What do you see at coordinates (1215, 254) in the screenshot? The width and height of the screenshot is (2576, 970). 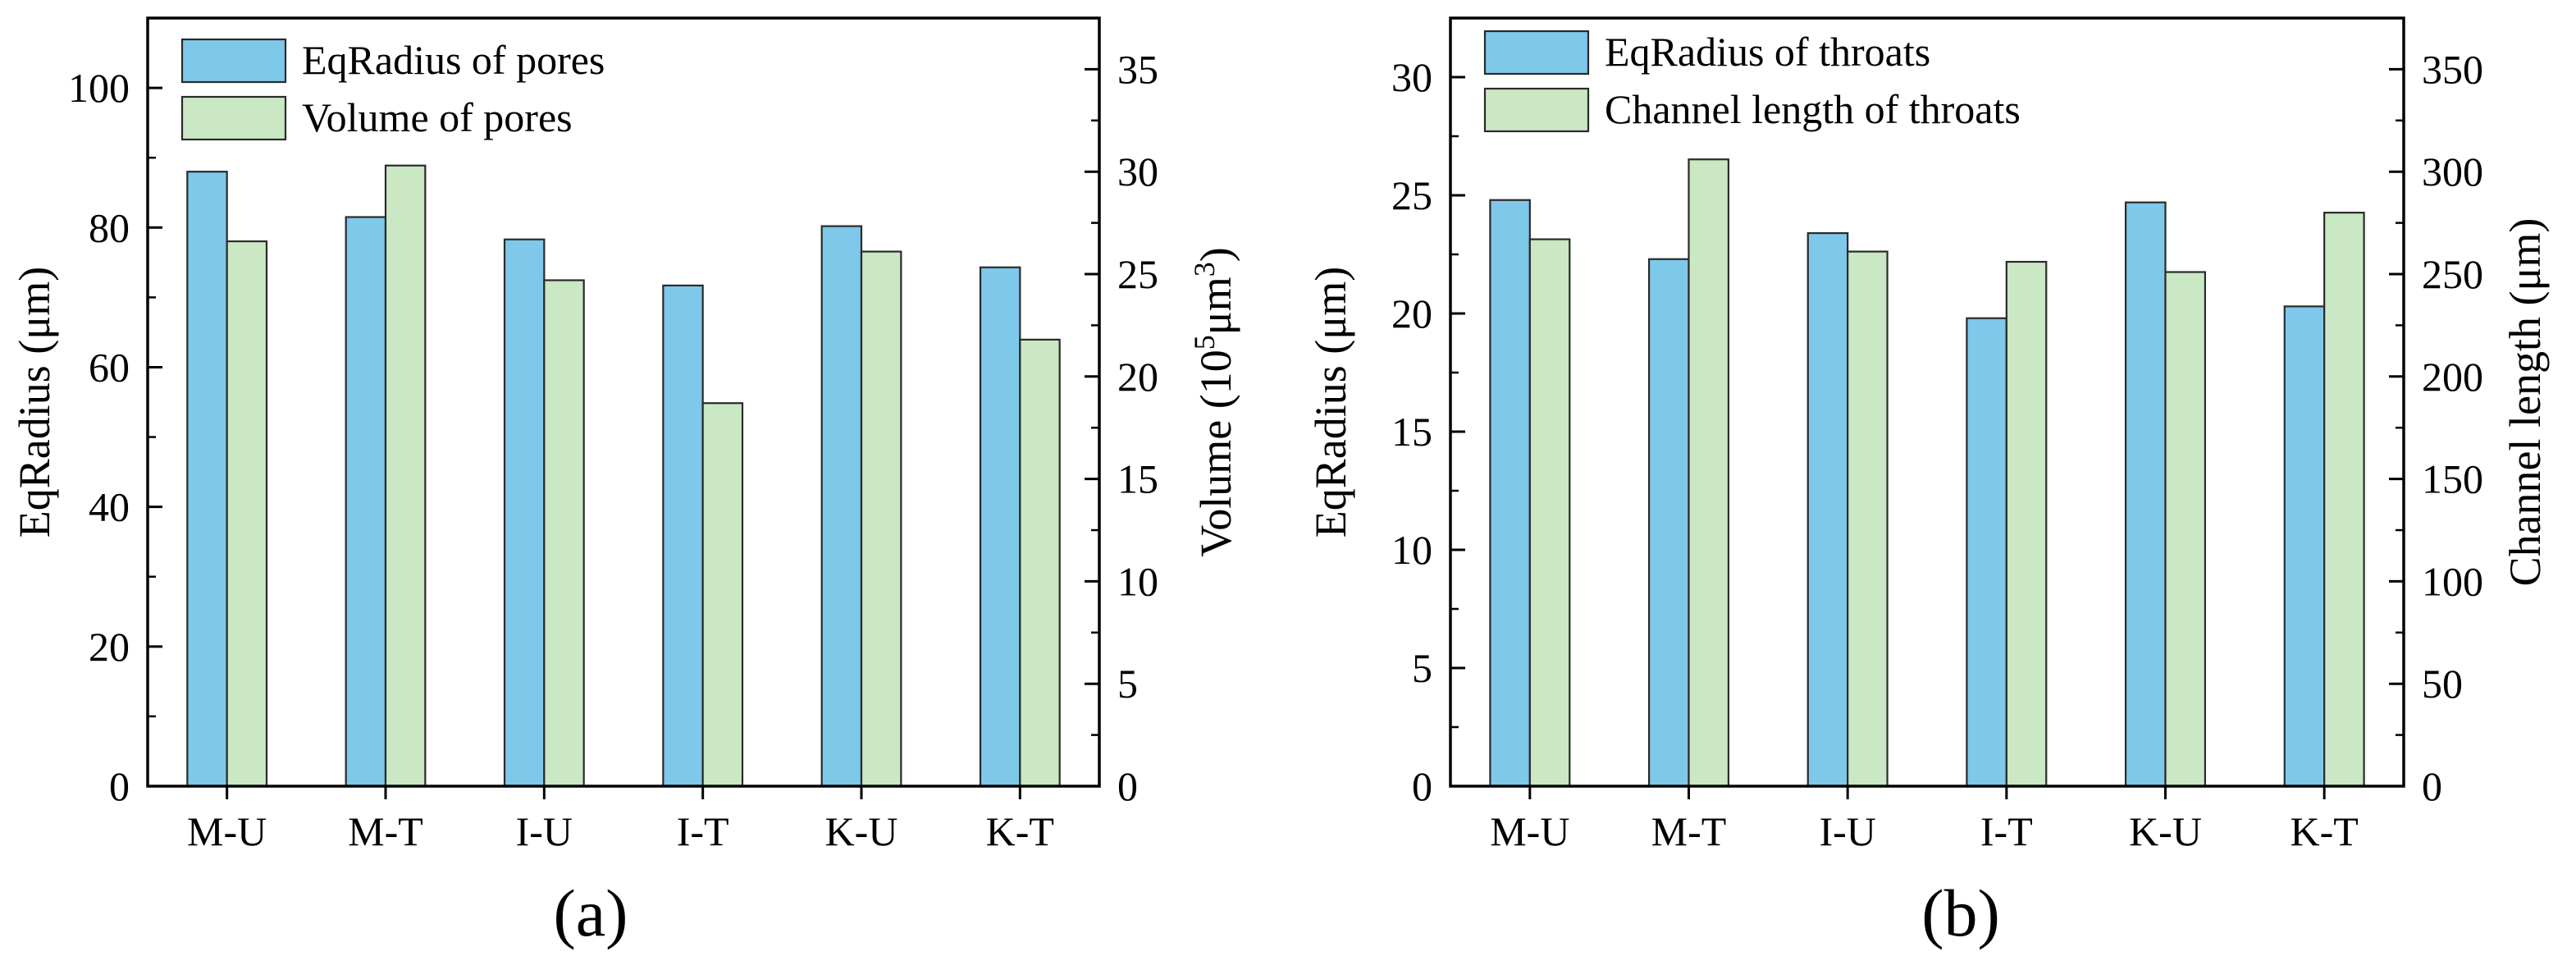 I see `y-right-axis-title-suffix: )` at bounding box center [1215, 254].